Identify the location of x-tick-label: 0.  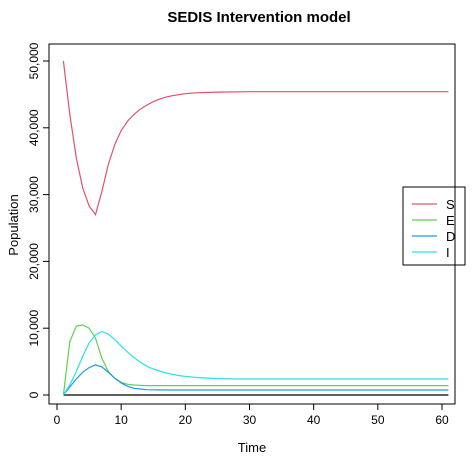
(57, 420).